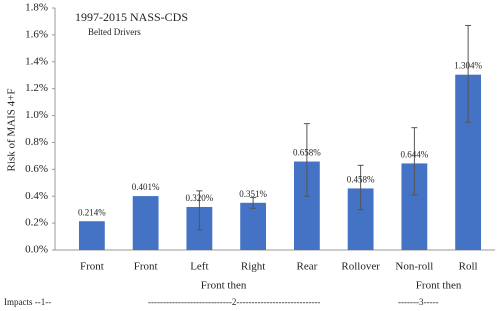  I want to click on data-label: 1.304%, so click(468, 66).